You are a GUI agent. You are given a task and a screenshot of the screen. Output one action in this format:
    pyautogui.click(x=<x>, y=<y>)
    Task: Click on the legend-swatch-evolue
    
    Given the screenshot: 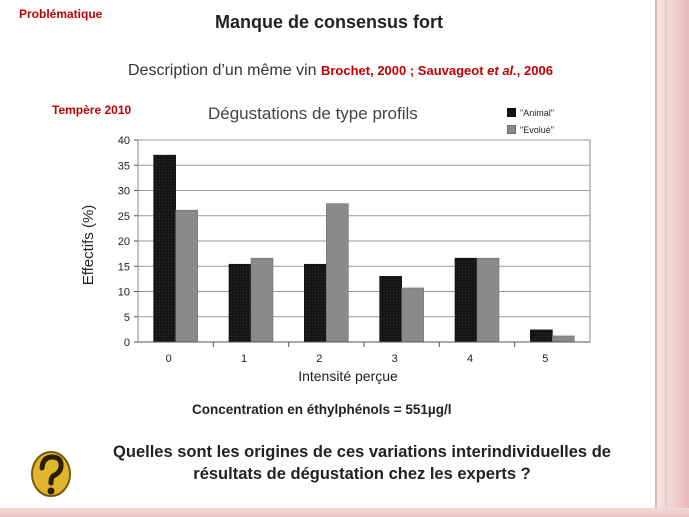 What is the action you would take?
    pyautogui.click(x=511, y=129)
    